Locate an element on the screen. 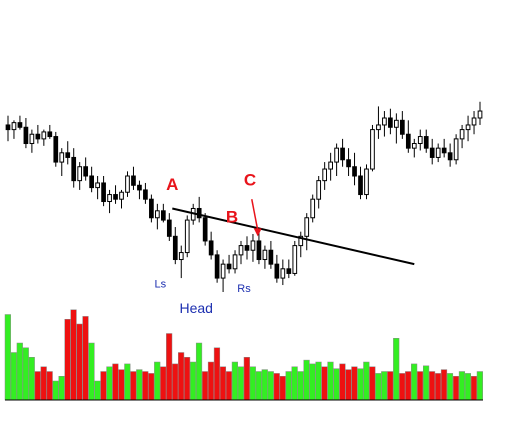 The width and height of the screenshot is (512, 429). annotation-rs: Rs is located at coordinates (244, 289).